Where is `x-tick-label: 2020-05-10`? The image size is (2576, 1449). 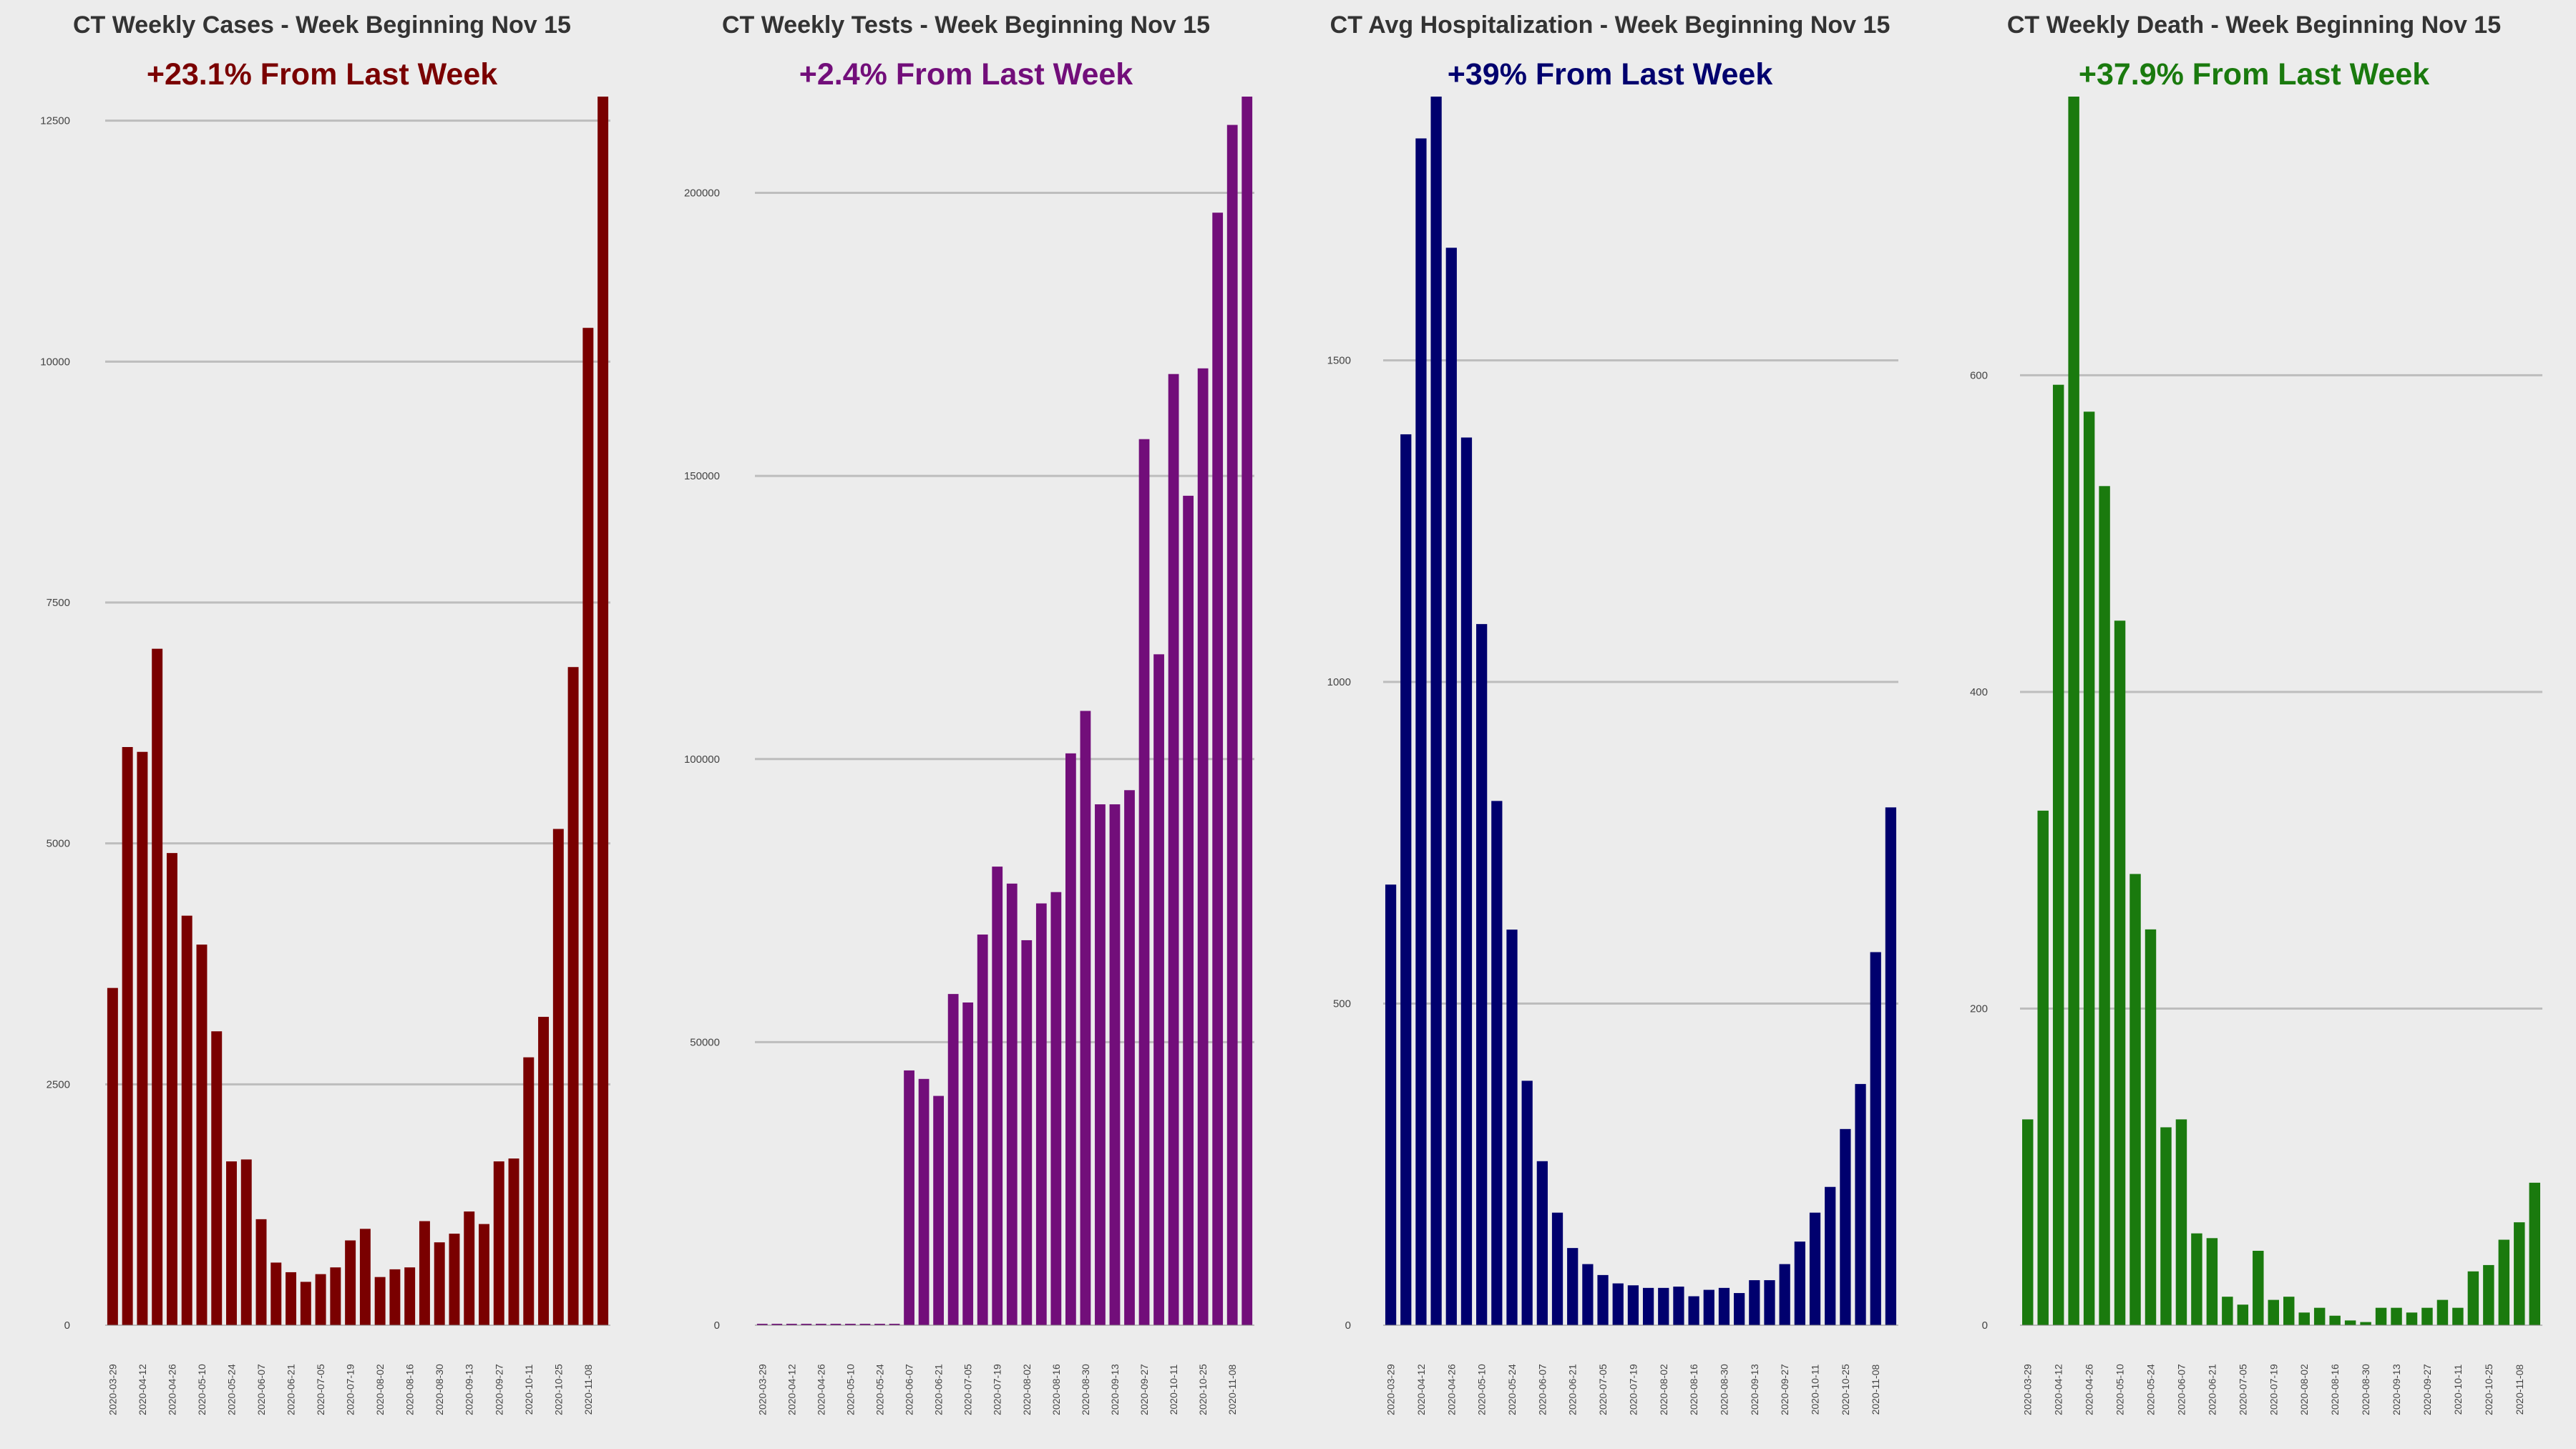
x-tick-label: 2020-05-10 is located at coordinates (1482, 1389).